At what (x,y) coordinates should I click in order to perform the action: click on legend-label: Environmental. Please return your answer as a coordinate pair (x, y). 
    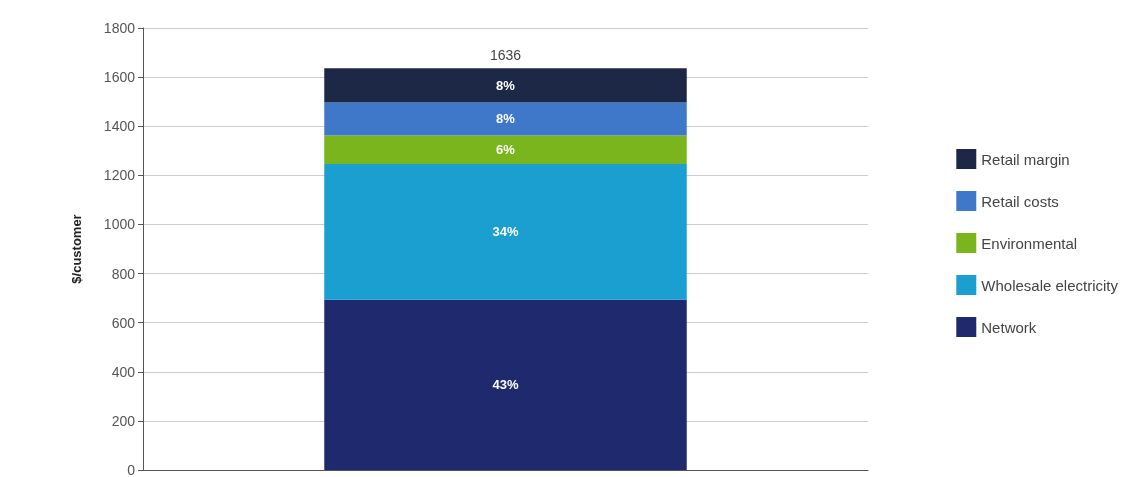
    Looking at the image, I should click on (1029, 243).